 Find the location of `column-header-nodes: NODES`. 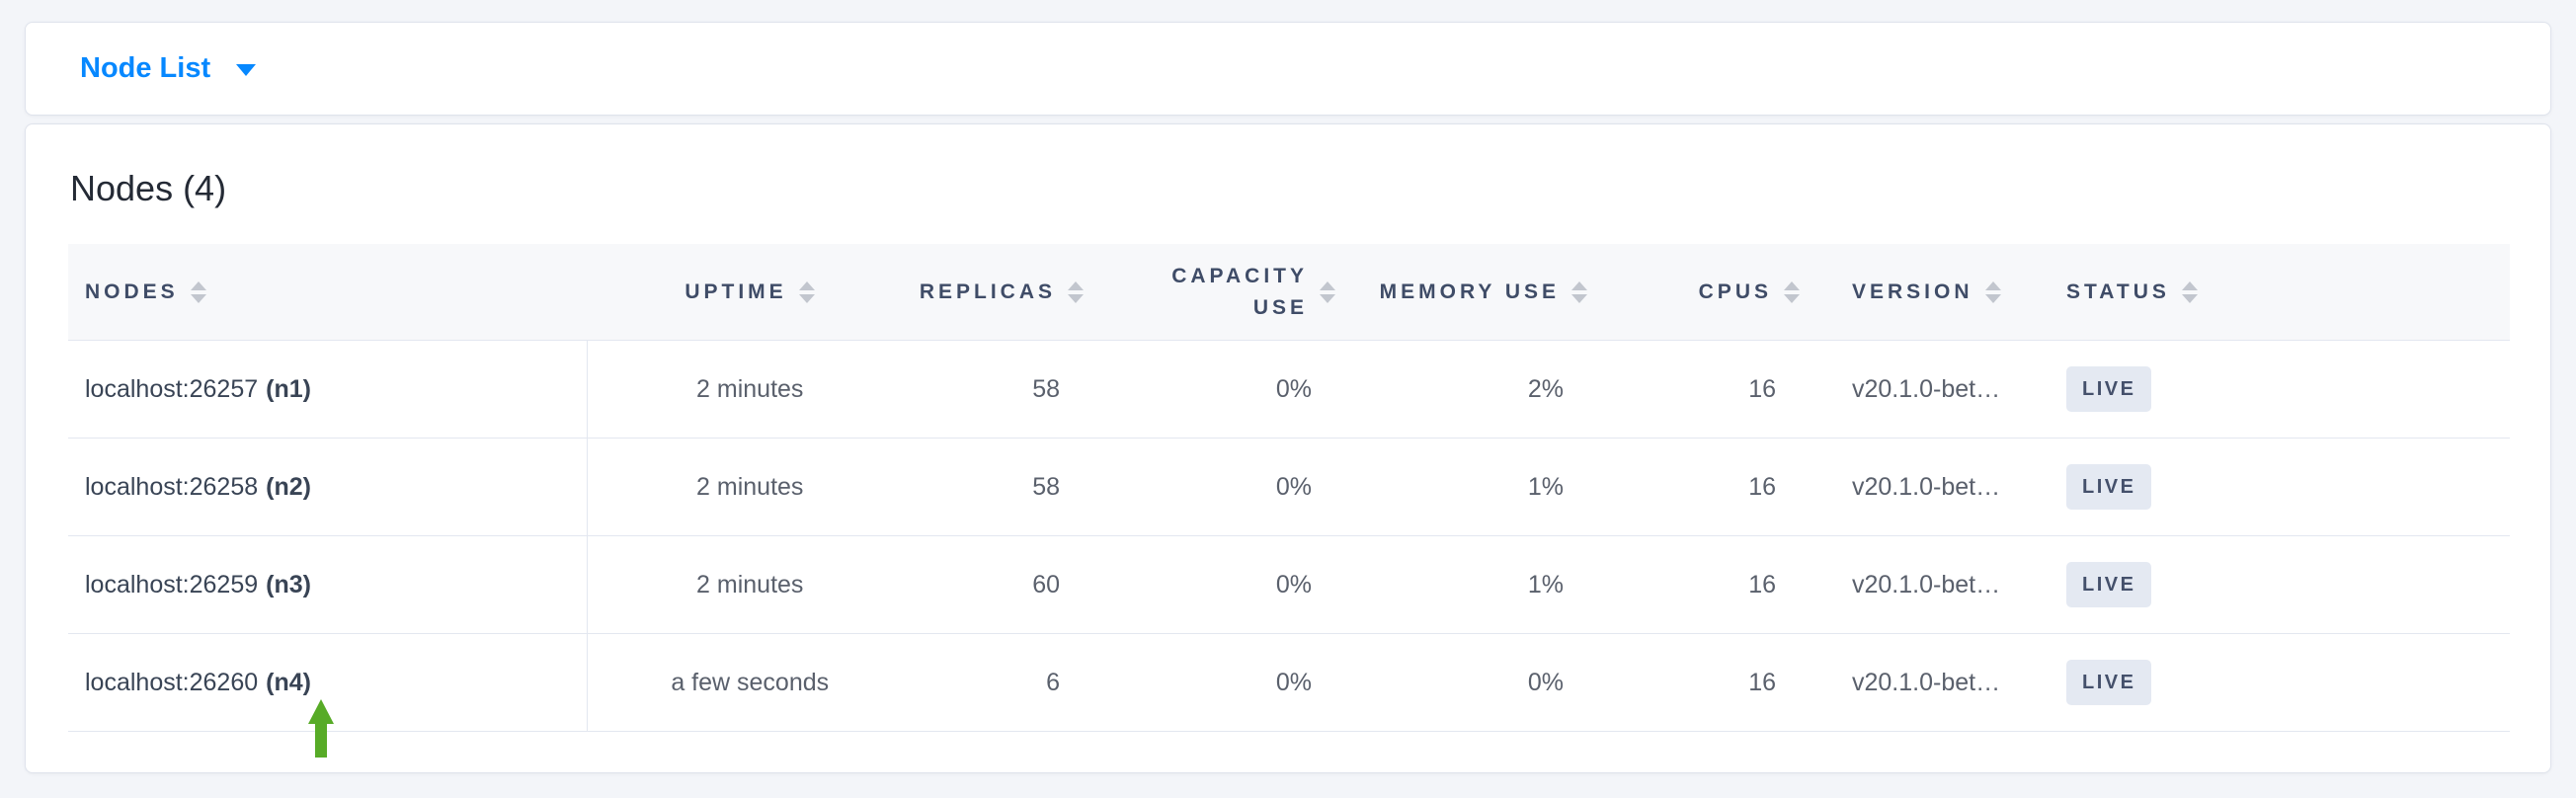

column-header-nodes: NODES is located at coordinates (327, 293).